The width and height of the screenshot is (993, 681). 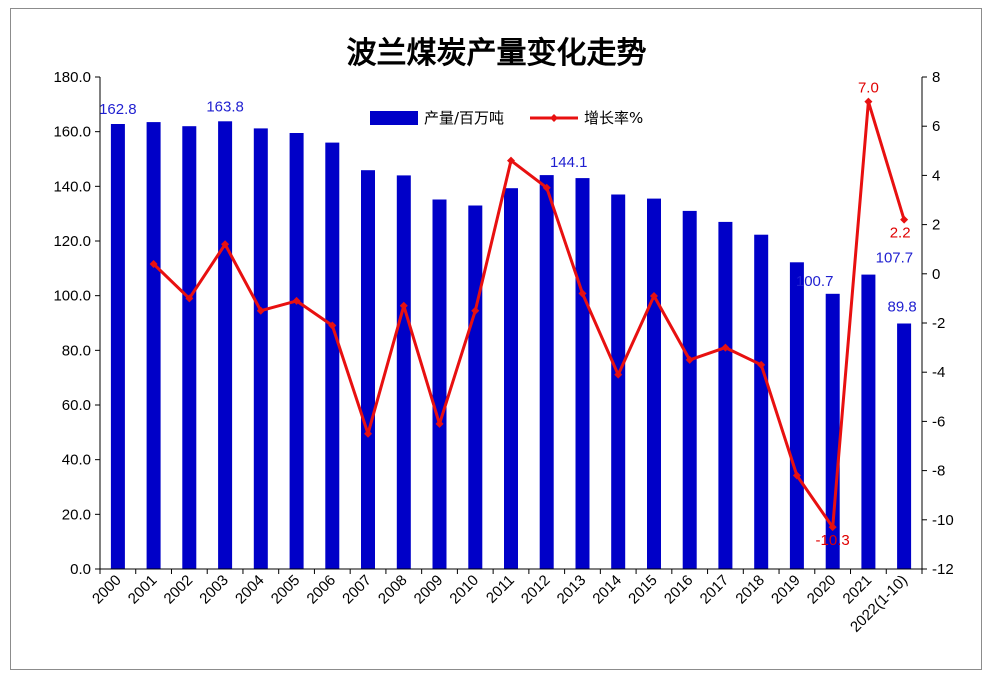 What do you see at coordinates (938, 323) in the screenshot?
I see `right-tick-label: -2` at bounding box center [938, 323].